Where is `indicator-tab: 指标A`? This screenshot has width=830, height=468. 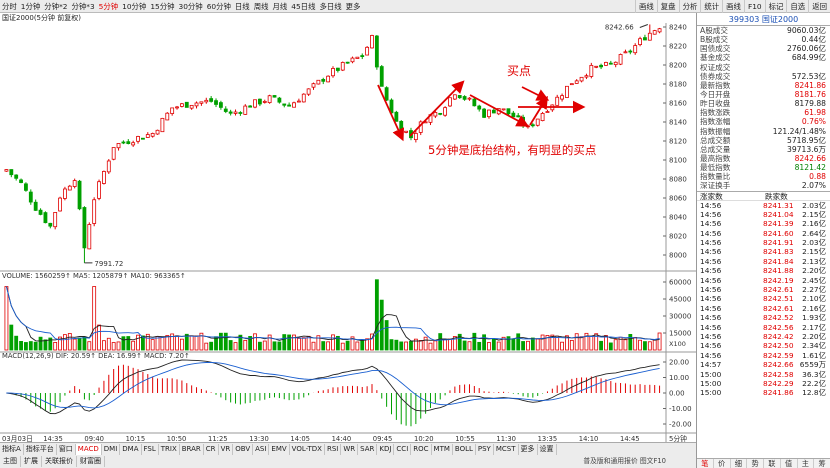
indicator-tab: 指标A is located at coordinates (12, 449).